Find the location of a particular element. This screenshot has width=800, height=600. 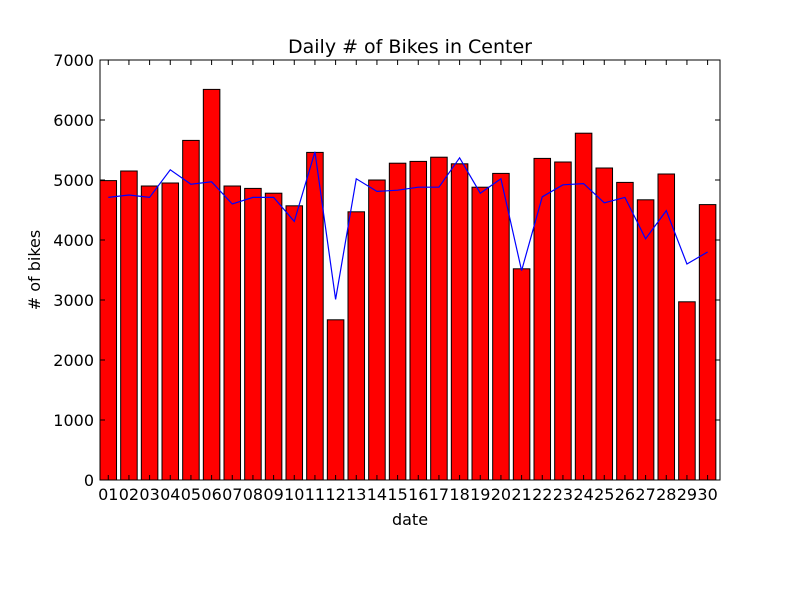

x-tick-label: 30 is located at coordinates (707, 494).